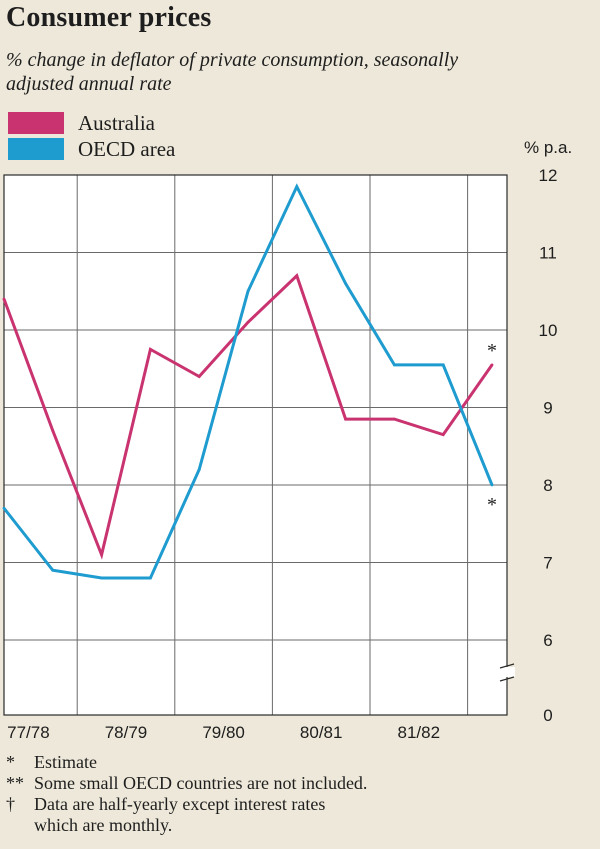 Image resolution: width=600 pixels, height=849 pixels. Describe the element at coordinates (109, 17) in the screenshot. I see `chart-title: Consumer prices` at that location.